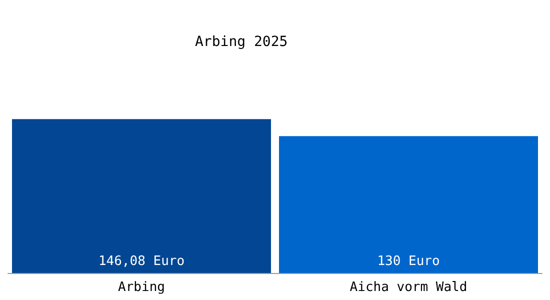 The width and height of the screenshot is (550, 300). What do you see at coordinates (409, 287) in the screenshot?
I see `x-tick-label: Aicha vorm Wald` at bounding box center [409, 287].